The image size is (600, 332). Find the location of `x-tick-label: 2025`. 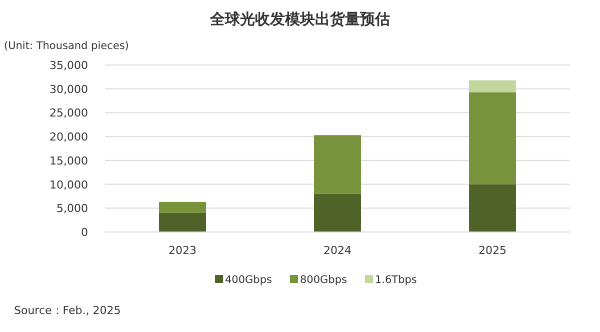

x-tick-label: 2025 is located at coordinates (492, 250).